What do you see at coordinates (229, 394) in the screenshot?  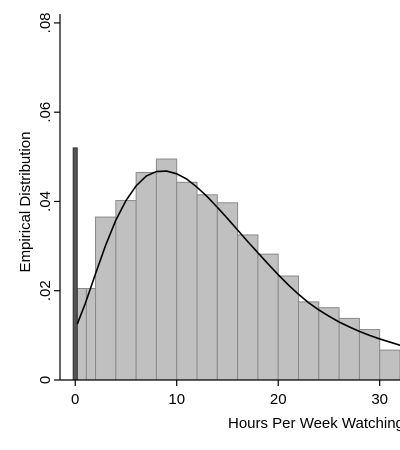 I see `x-ticks: 0 10 20 30` at bounding box center [229, 394].